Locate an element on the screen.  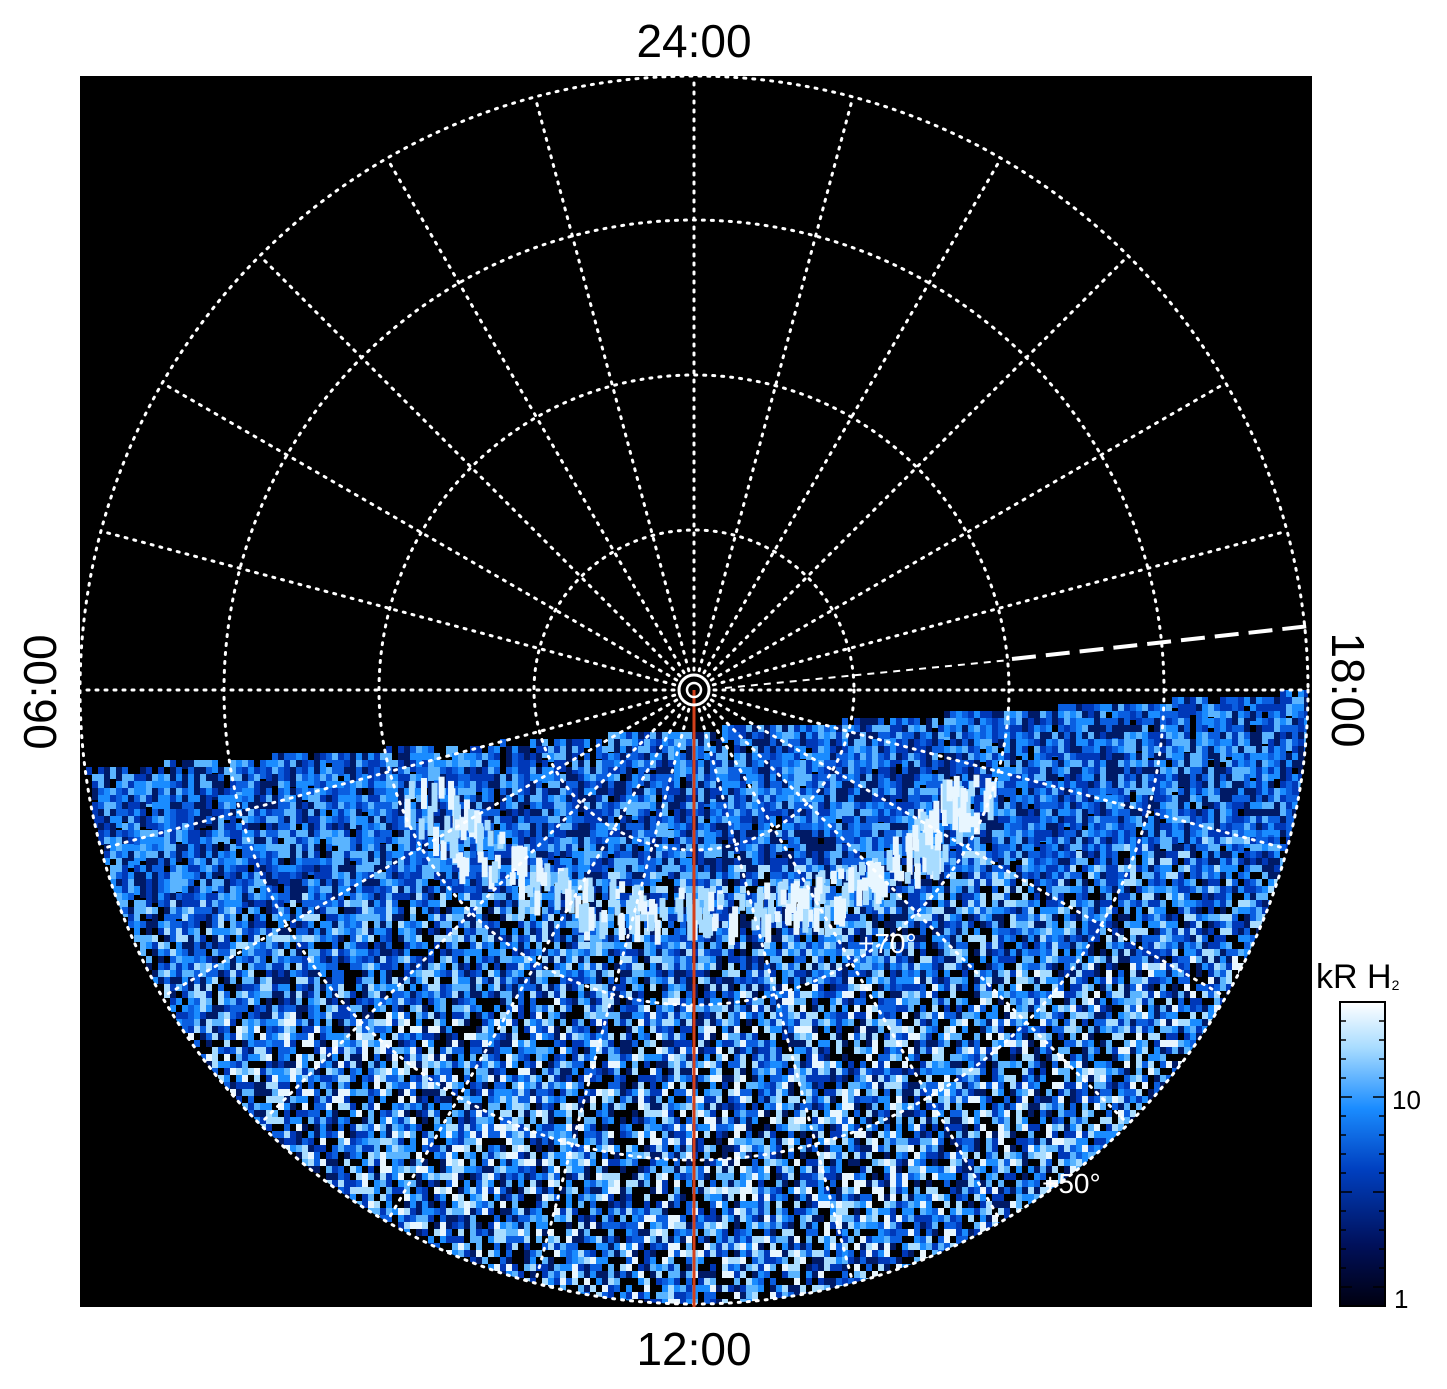
colorbar-title-subscript: 2 is located at coordinates (1396, 985).